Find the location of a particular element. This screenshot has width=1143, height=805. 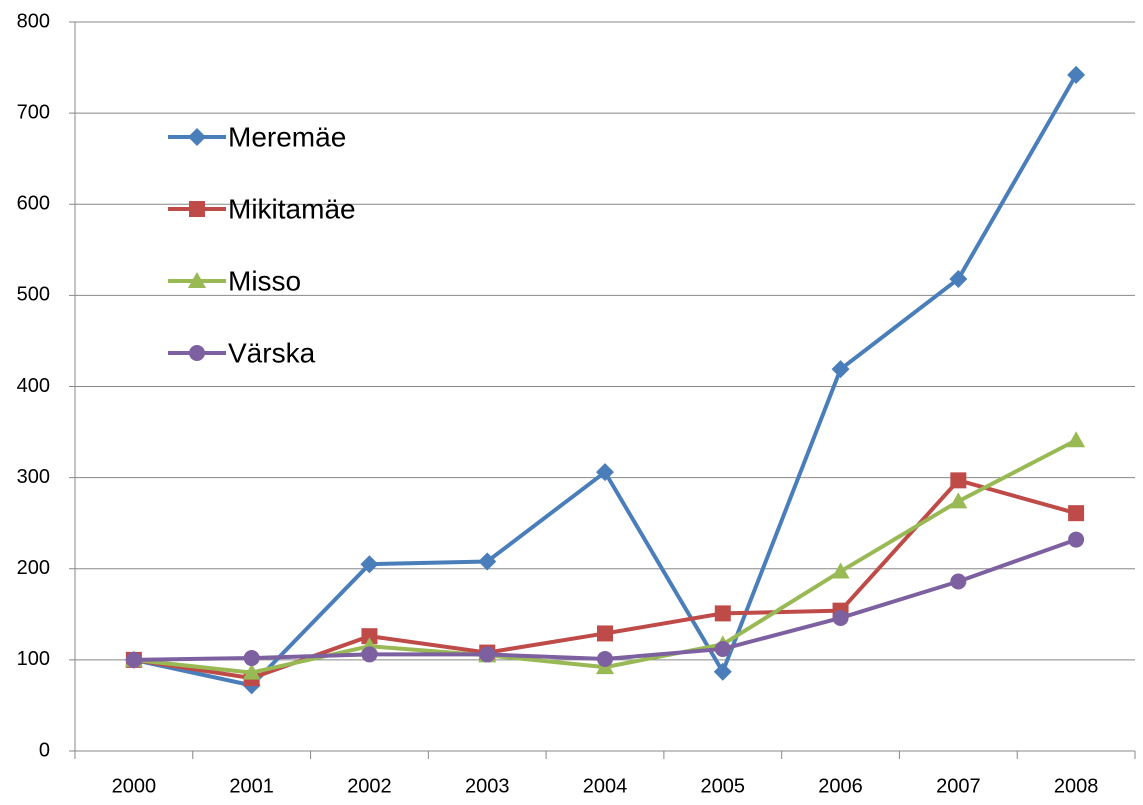

x-tick-label: 2007 is located at coordinates (958, 786).